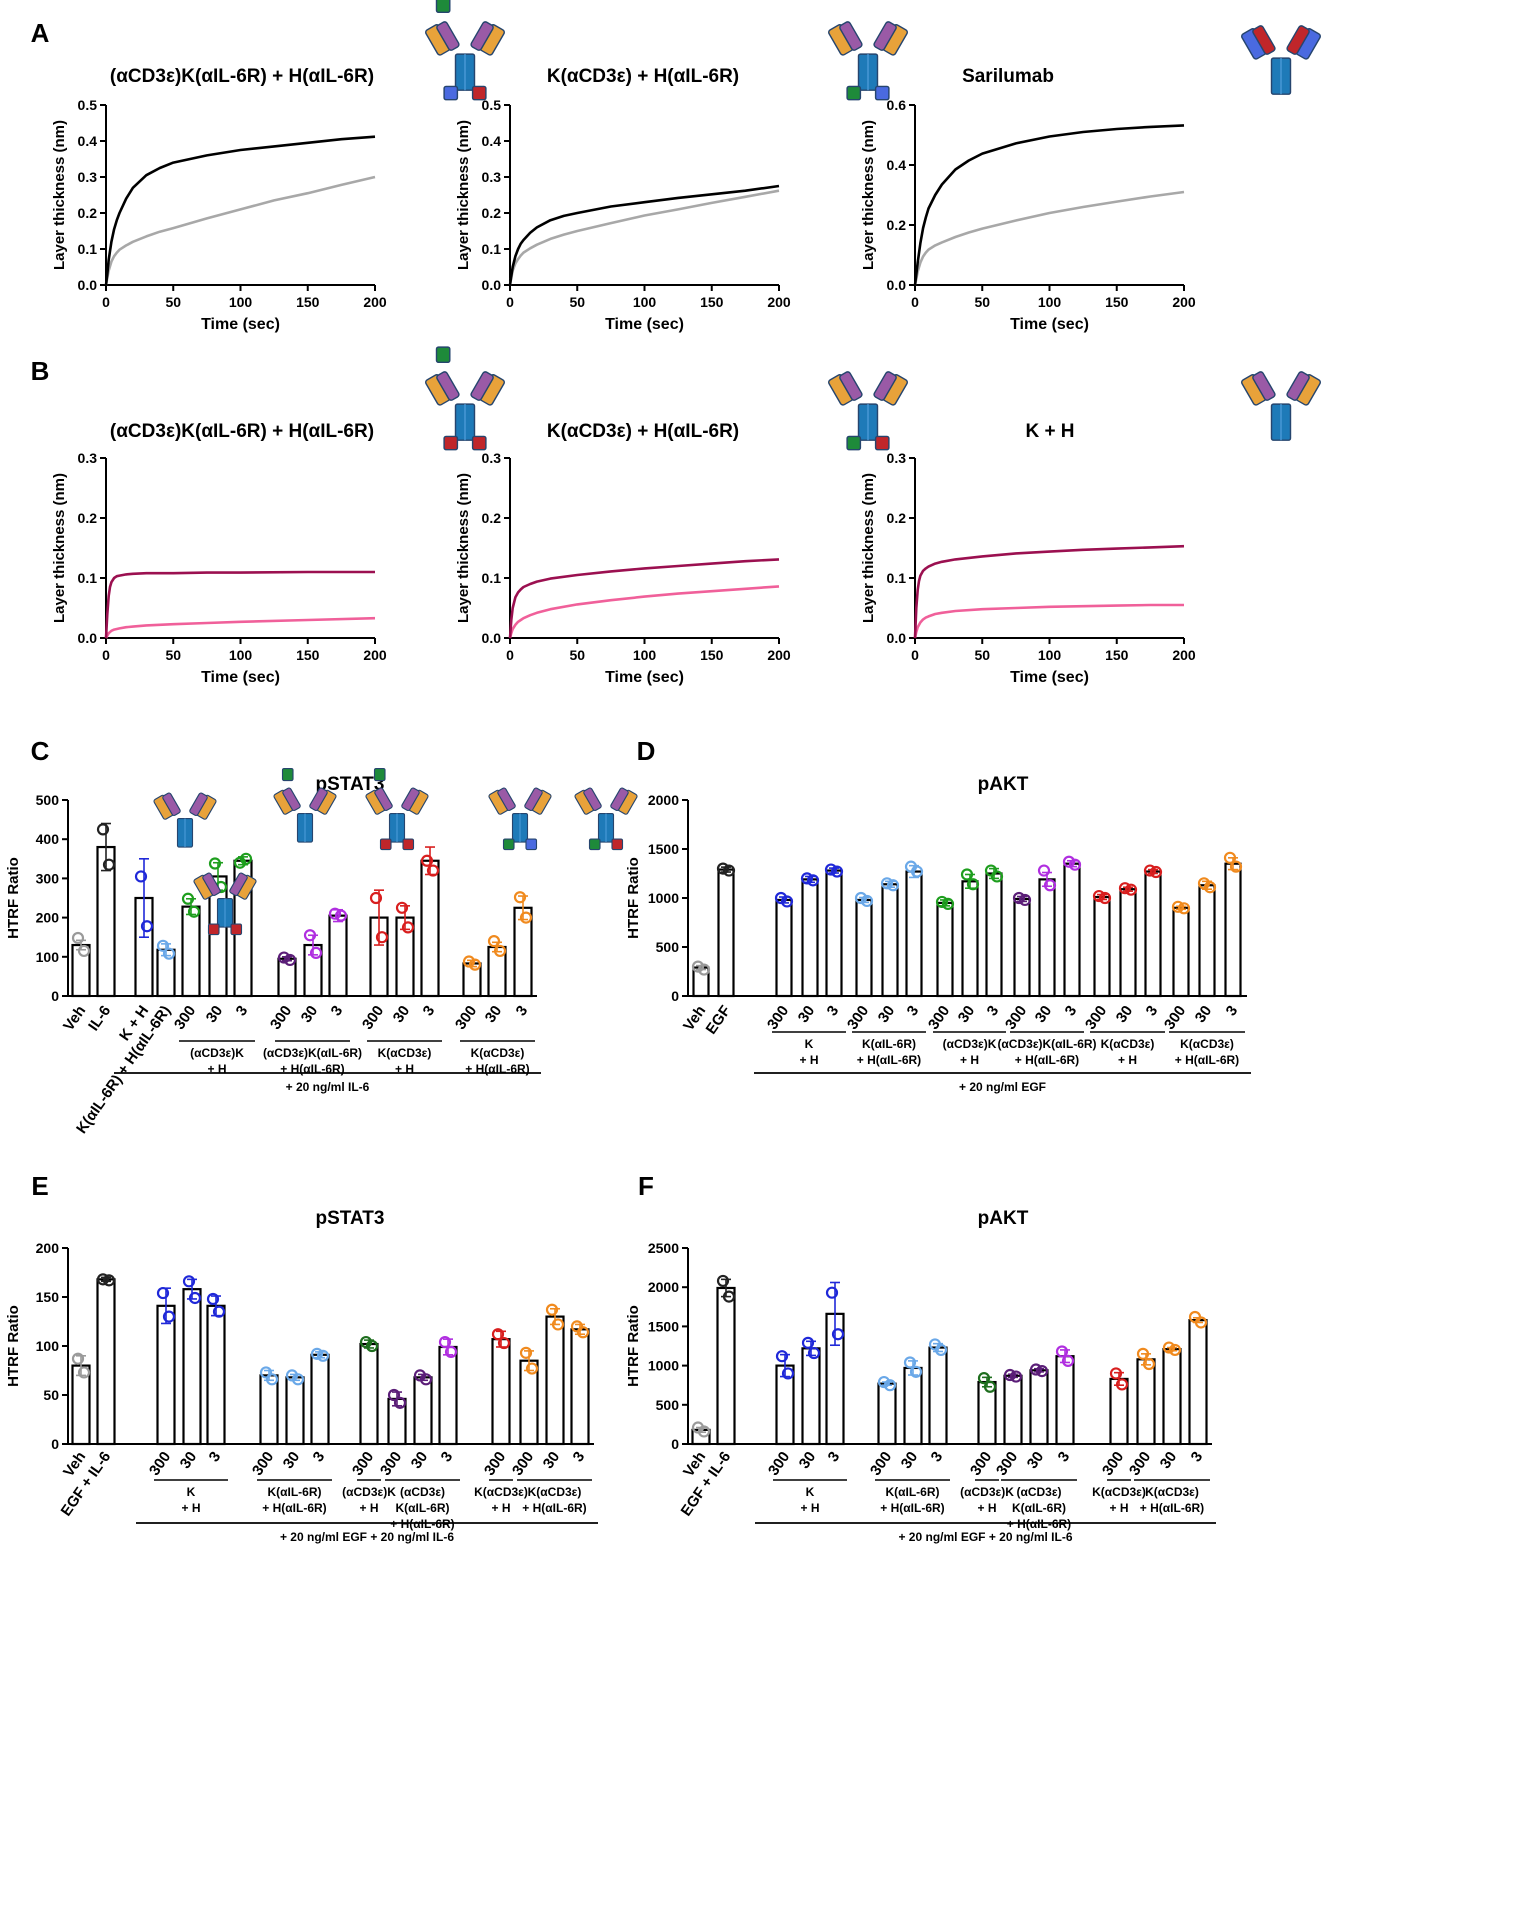 This screenshot has width=1536, height=1919. I want to click on chart-title: K(αCD3ε) + H(αIL-6R), so click(643, 76).